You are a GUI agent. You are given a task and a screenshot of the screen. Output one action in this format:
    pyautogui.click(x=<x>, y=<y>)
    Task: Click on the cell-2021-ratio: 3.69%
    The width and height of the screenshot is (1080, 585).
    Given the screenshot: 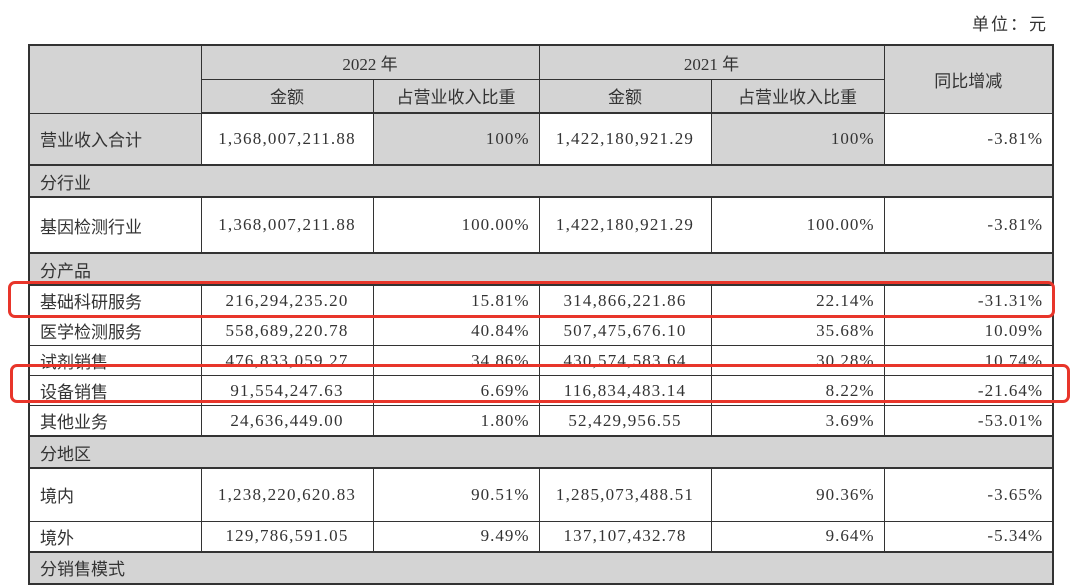 What is the action you would take?
    pyautogui.click(x=797, y=421)
    